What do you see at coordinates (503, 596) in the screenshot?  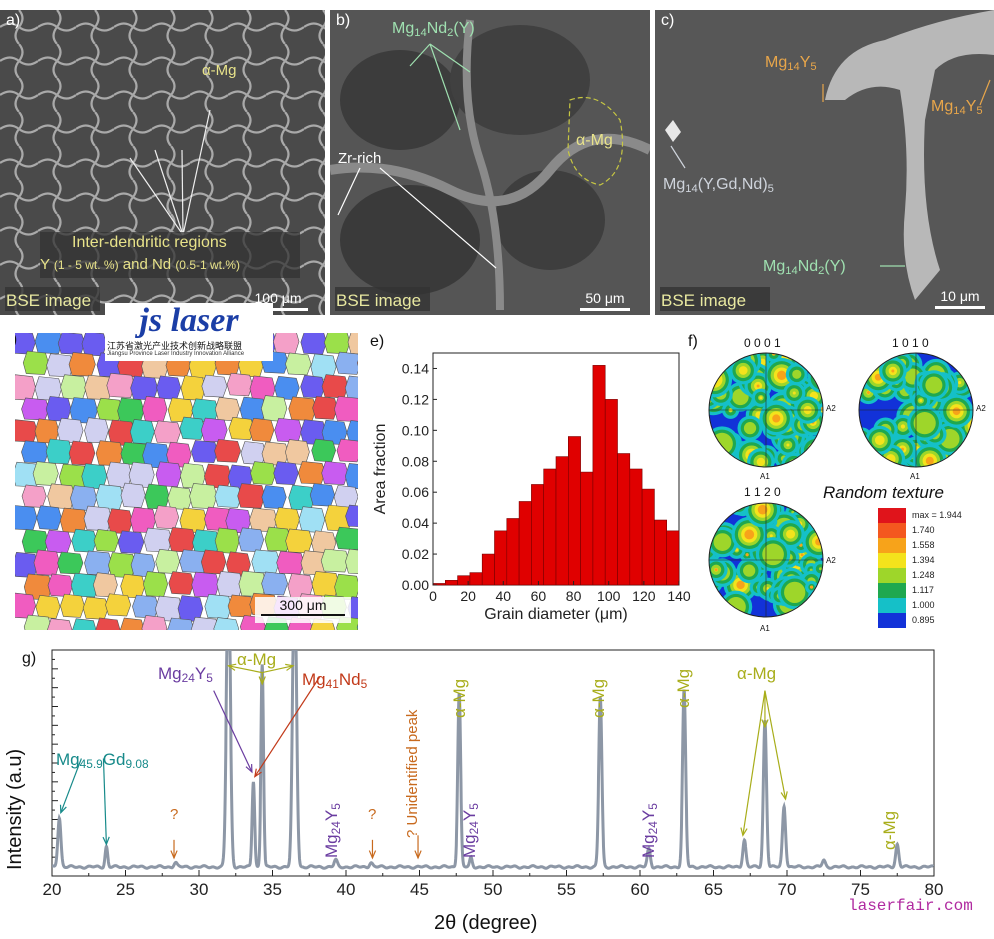 I see `x-tick-label: 40` at bounding box center [503, 596].